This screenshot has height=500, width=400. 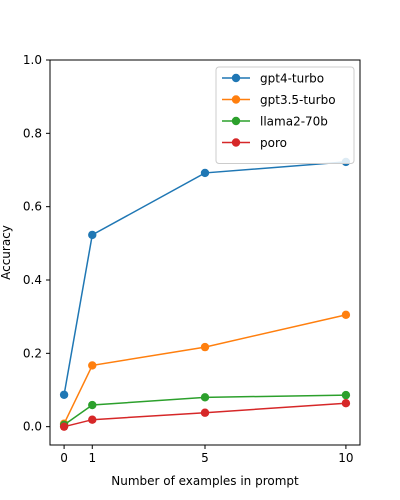 I want to click on legend-box, so click(x=285, y=115).